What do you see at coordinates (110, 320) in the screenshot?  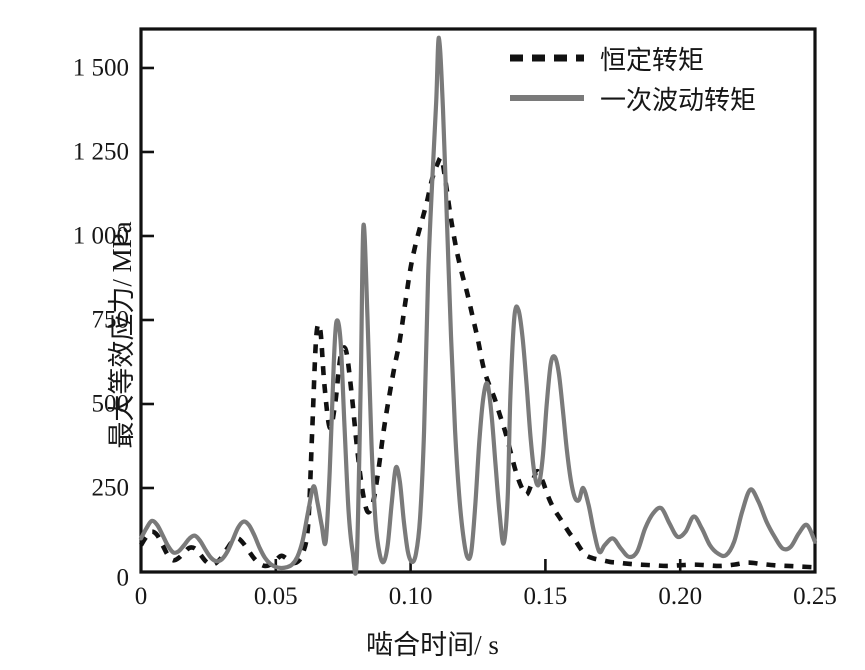 I see `y-tick-label: 750` at bounding box center [110, 320].